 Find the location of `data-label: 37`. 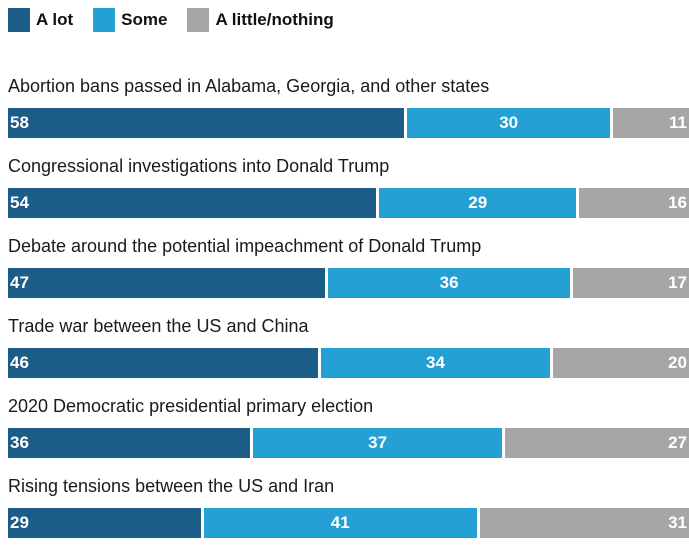

data-label: 37 is located at coordinates (378, 442).